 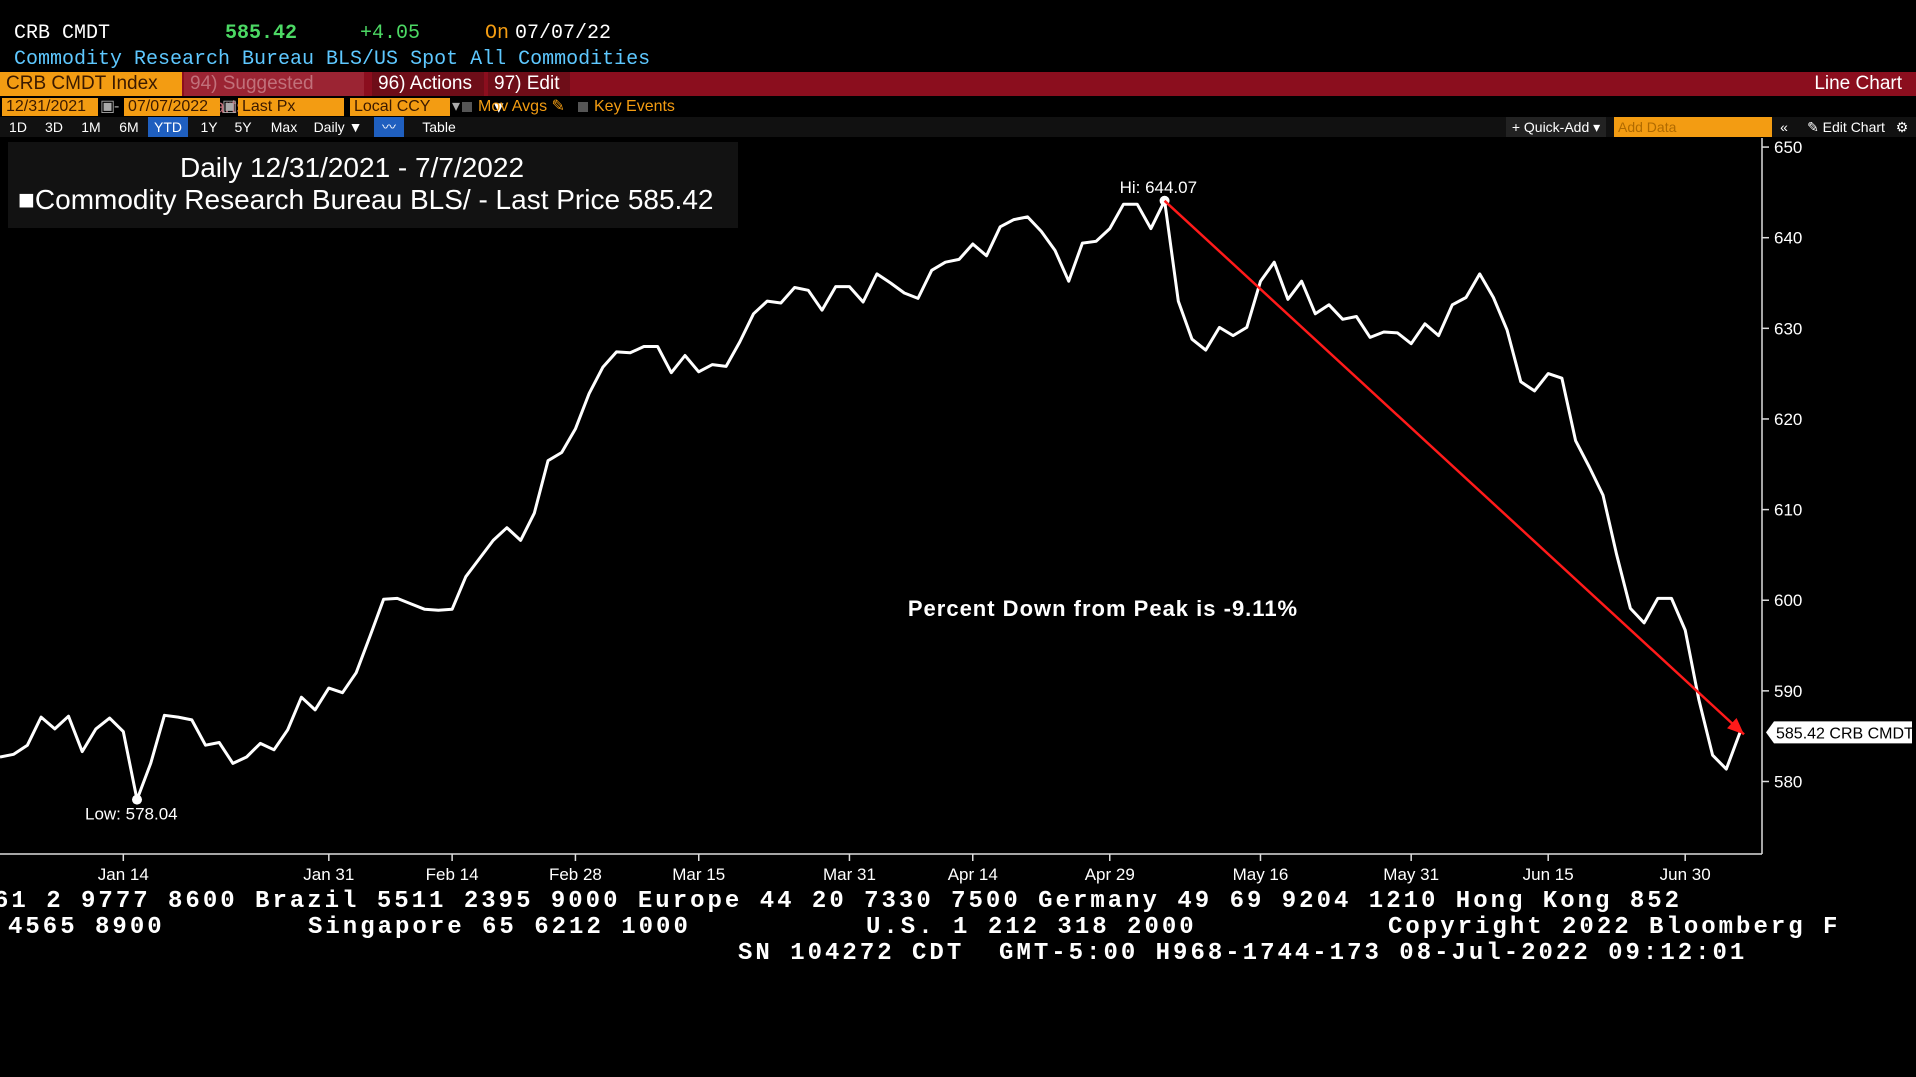 I want to click on period-1m: 1M, so click(x=91, y=127).